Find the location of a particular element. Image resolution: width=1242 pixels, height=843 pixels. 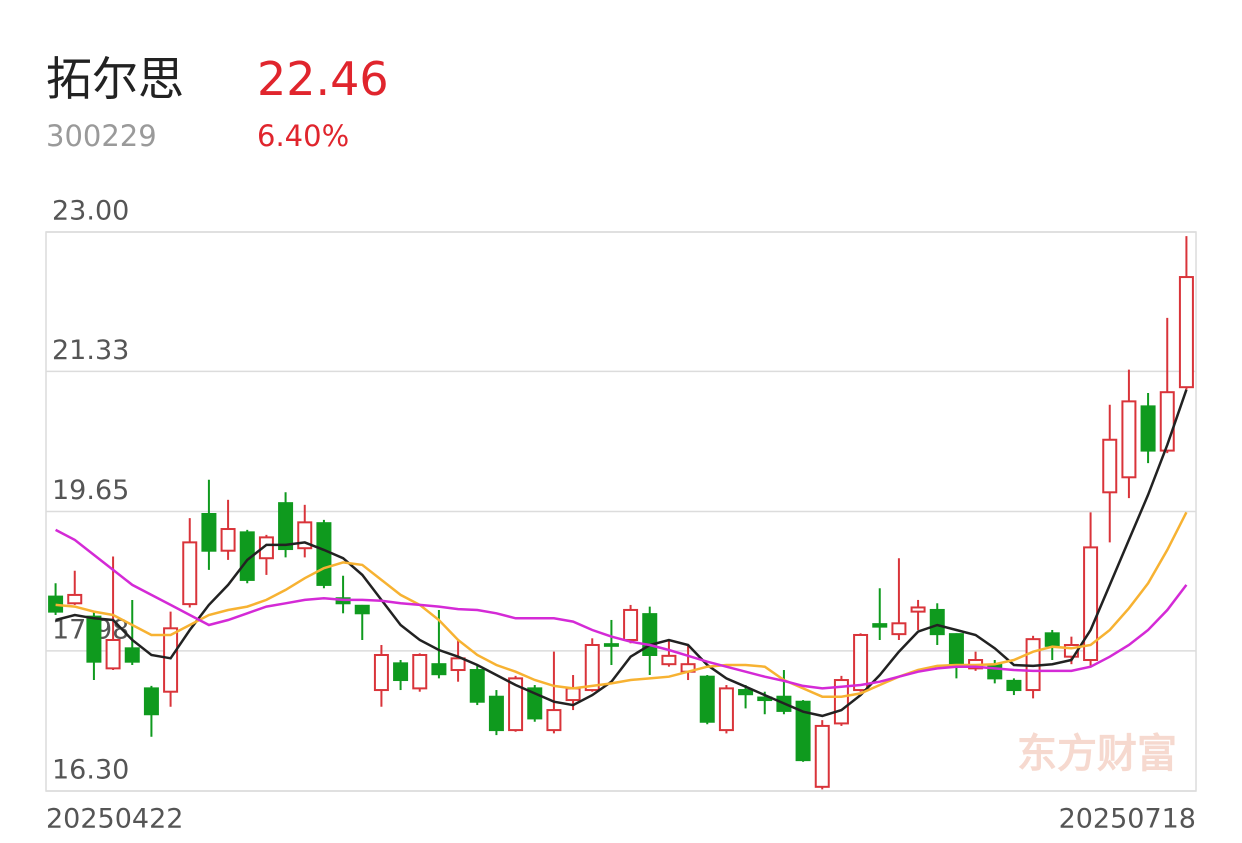

watermark: 东方财富 is located at coordinates (1097, 754).